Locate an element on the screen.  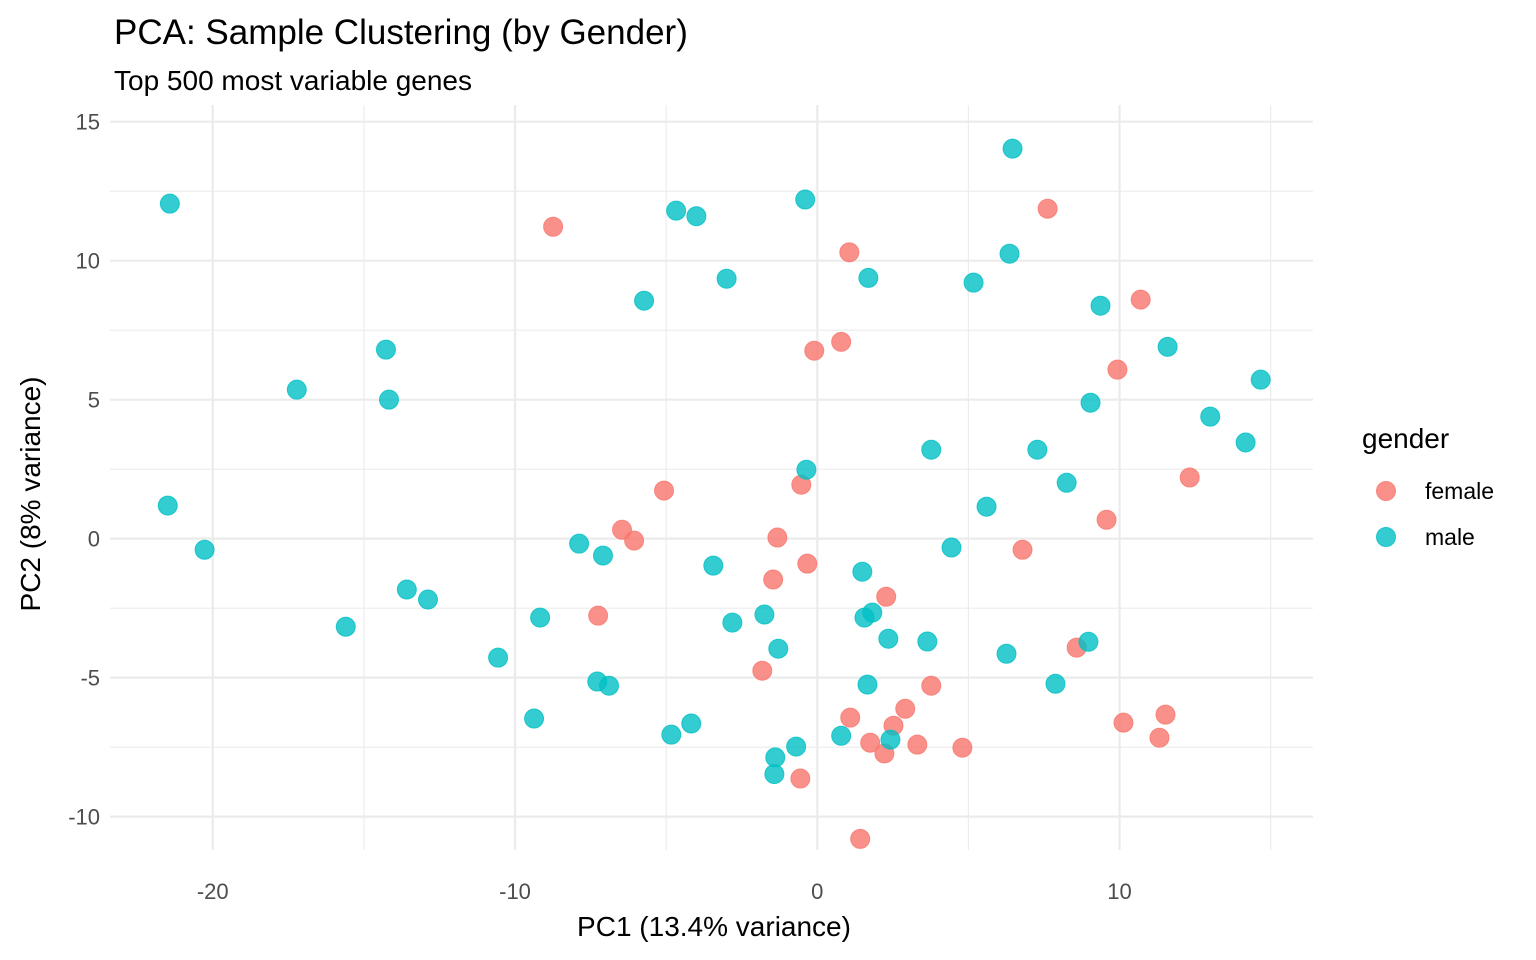
legend-title: gender is located at coordinates (1405, 438).